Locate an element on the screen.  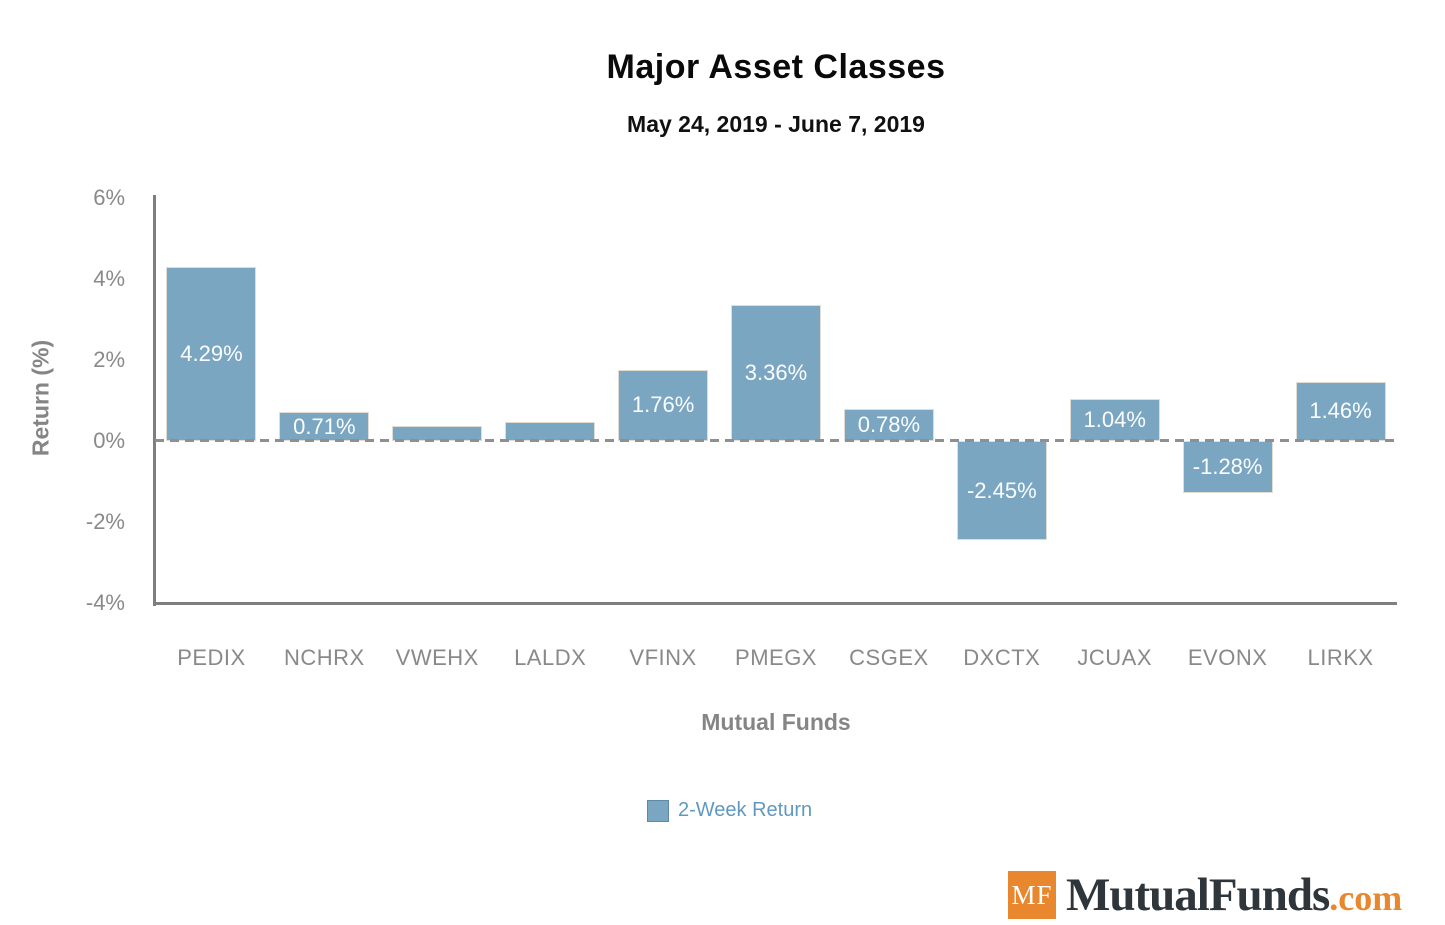
bar-value-label: 1.04% is located at coordinates (1114, 419).